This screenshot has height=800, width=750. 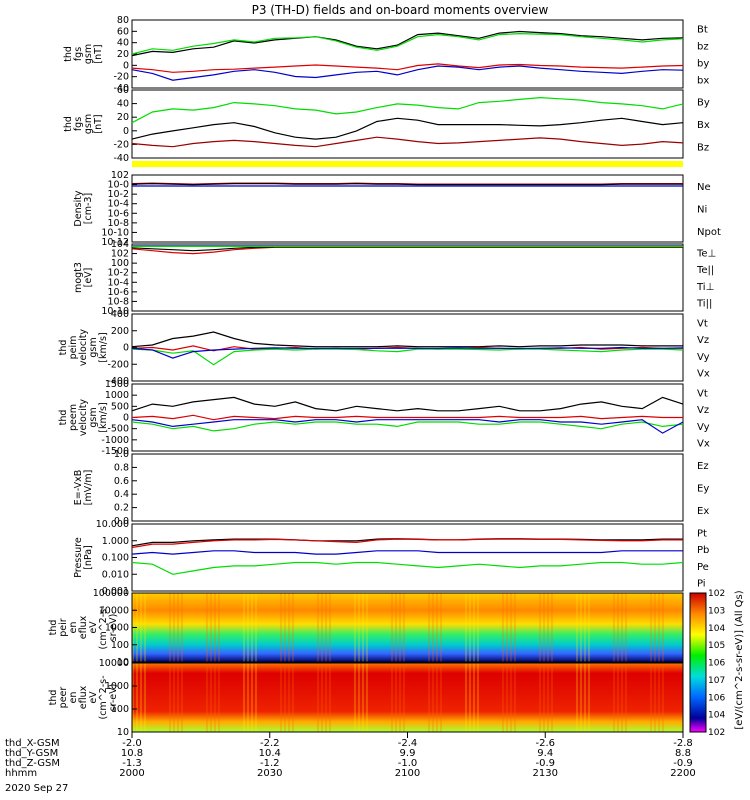 I want to click on legend-label: Vy, so click(x=703, y=427).